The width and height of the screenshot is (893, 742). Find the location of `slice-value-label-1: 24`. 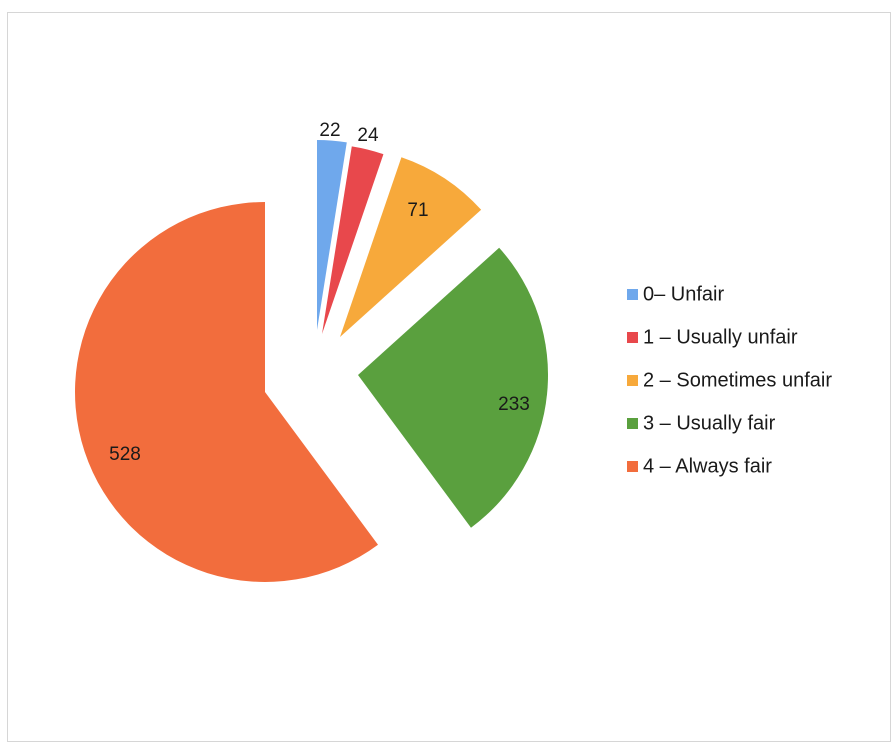

slice-value-label-1: 24 is located at coordinates (368, 135).